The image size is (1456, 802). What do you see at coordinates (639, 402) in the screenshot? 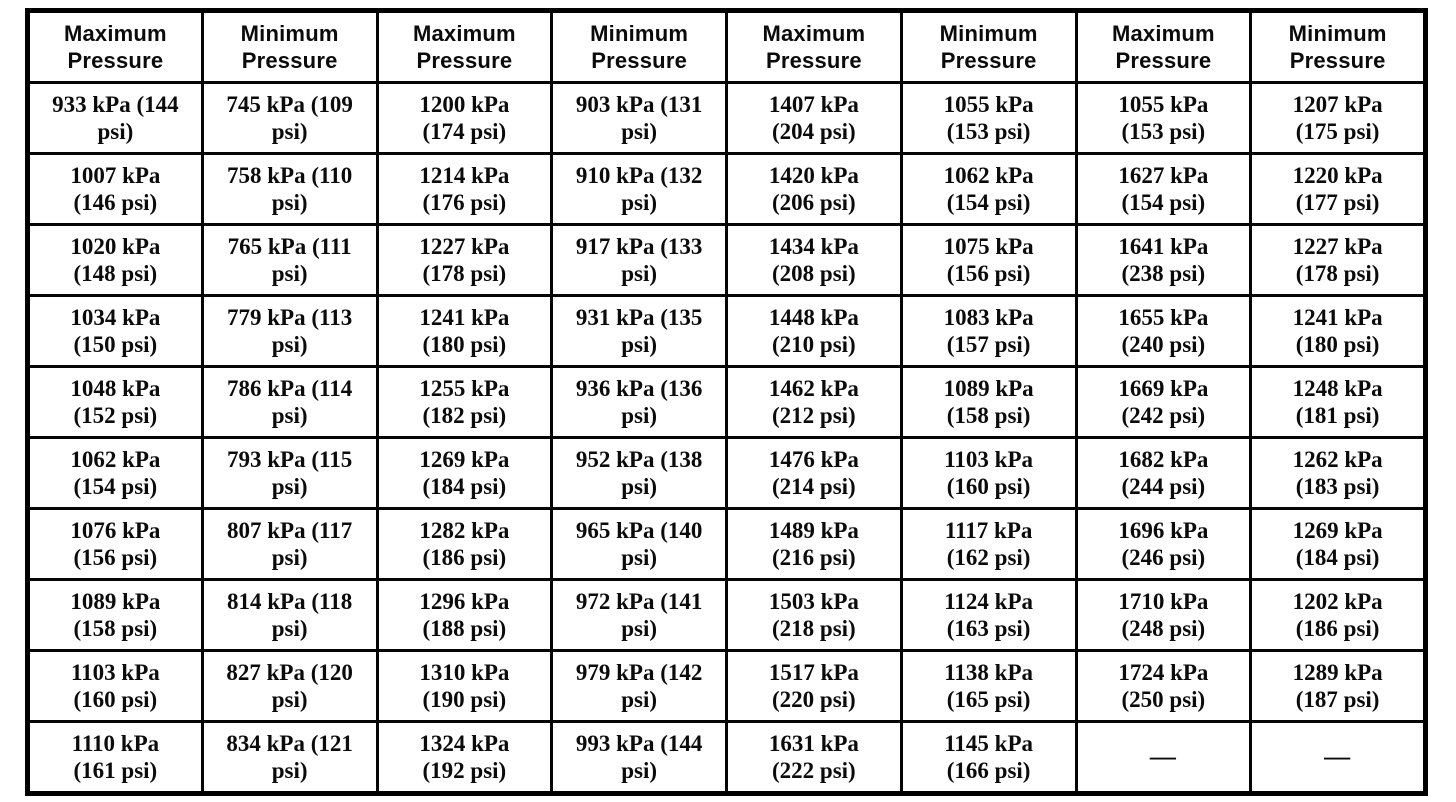
I see `table-cell: 936 kPa (136 psi)` at bounding box center [639, 402].